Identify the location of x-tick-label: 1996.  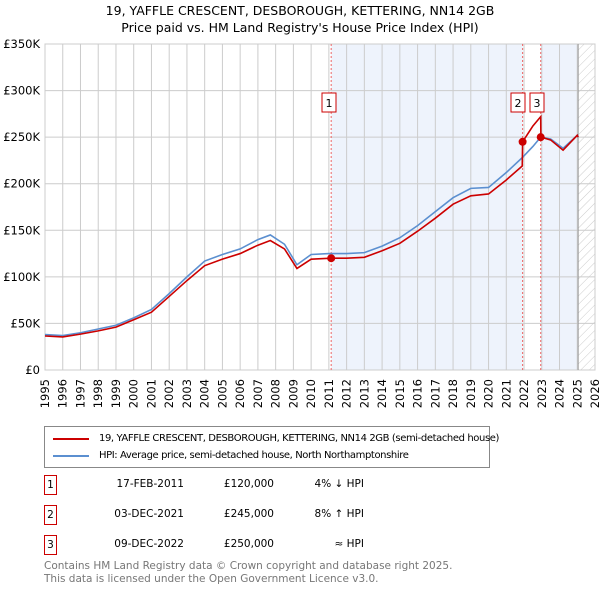
(63, 393).